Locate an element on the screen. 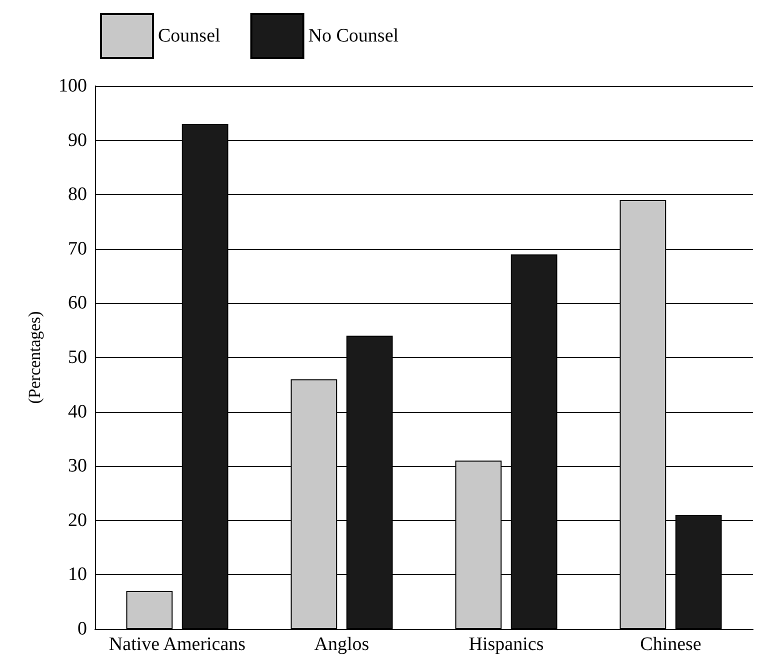  x-tick-label: Anglos is located at coordinates (342, 644).